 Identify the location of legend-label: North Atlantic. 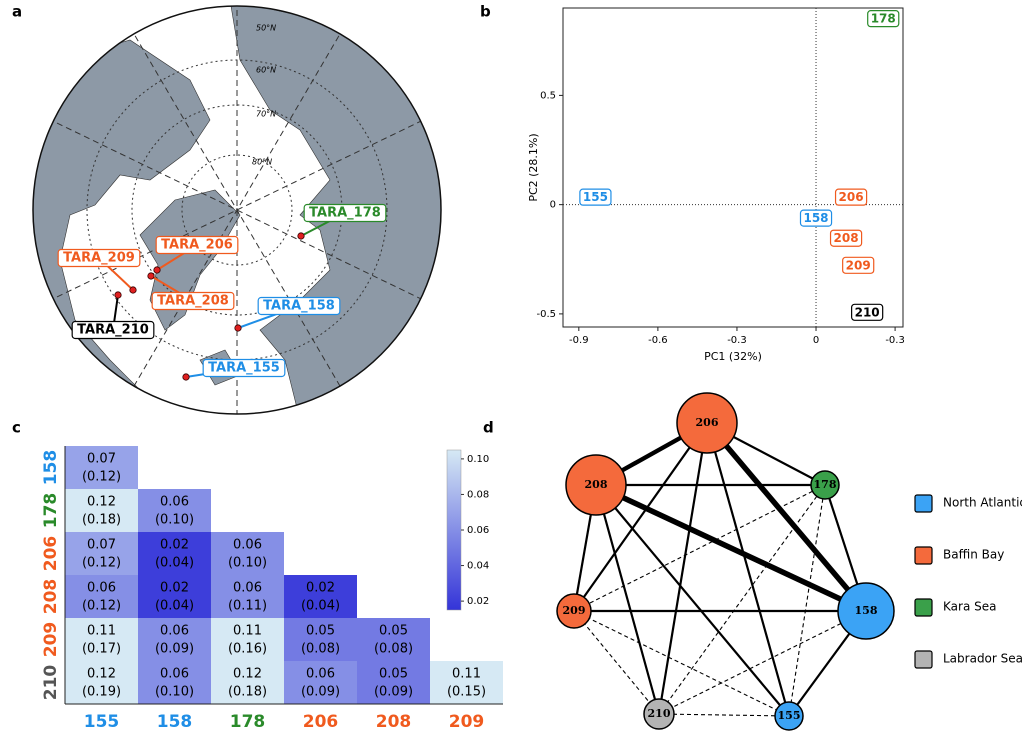
(982, 503).